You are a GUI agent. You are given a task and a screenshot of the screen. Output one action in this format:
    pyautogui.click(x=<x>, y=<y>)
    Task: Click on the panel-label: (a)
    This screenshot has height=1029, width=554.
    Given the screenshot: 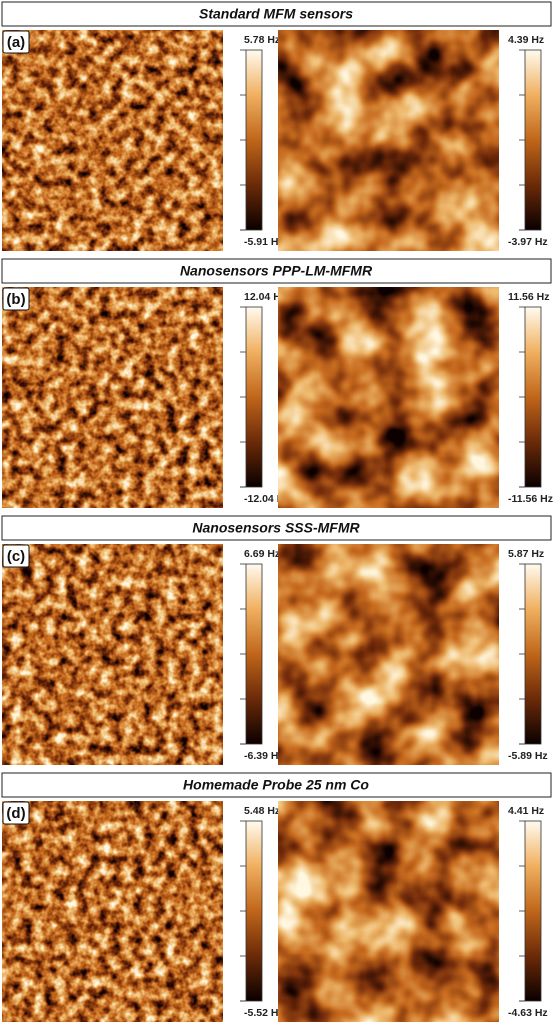 What is the action you would take?
    pyautogui.click(x=16, y=42)
    